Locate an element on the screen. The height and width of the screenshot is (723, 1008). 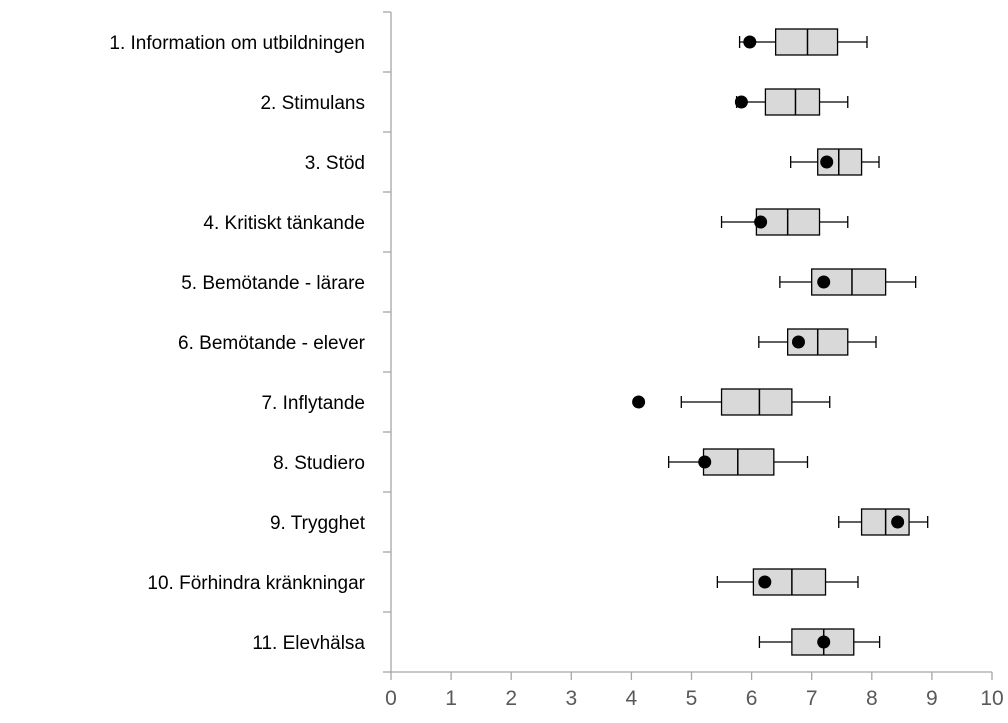
x-tick-label: 5 is located at coordinates (692, 698).